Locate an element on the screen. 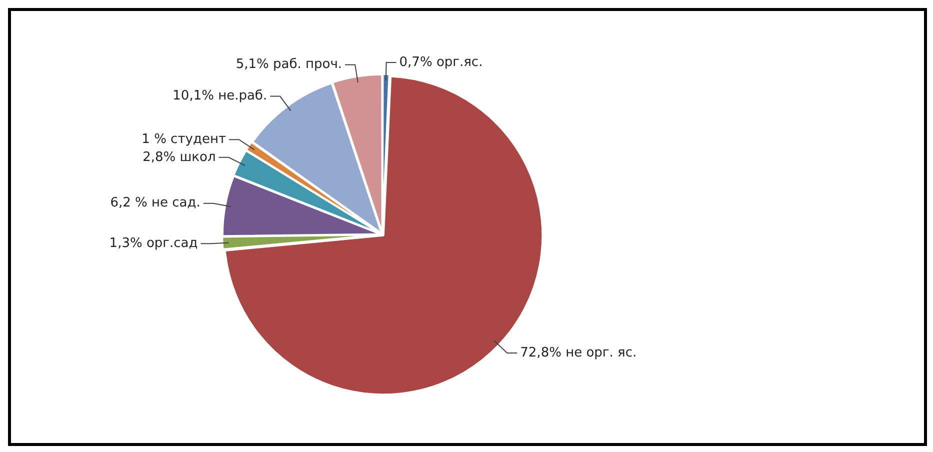  slice-label: 5,1% раб. проч. is located at coordinates (289, 64).